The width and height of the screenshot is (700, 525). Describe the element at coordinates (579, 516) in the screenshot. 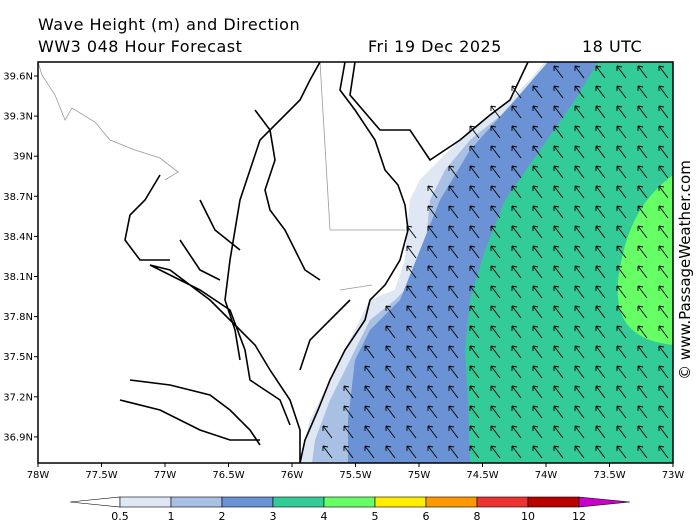

I see `colorbar-label: 12` at that location.